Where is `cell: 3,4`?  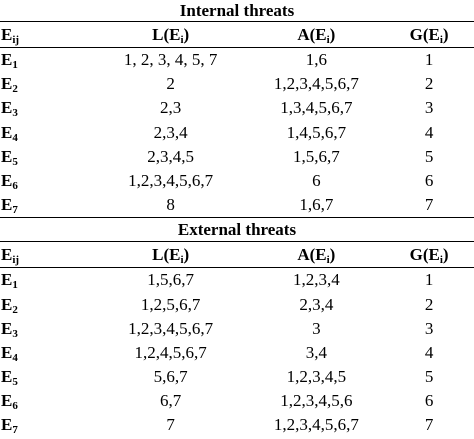
cell: 3,4 is located at coordinates (316, 352).